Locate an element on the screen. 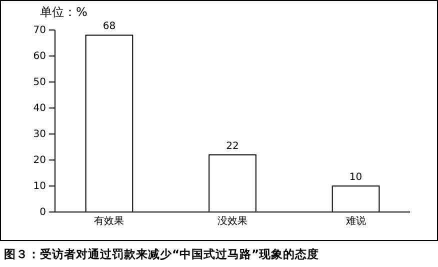 The width and height of the screenshot is (438, 267). data-label: 68 is located at coordinates (109, 26).